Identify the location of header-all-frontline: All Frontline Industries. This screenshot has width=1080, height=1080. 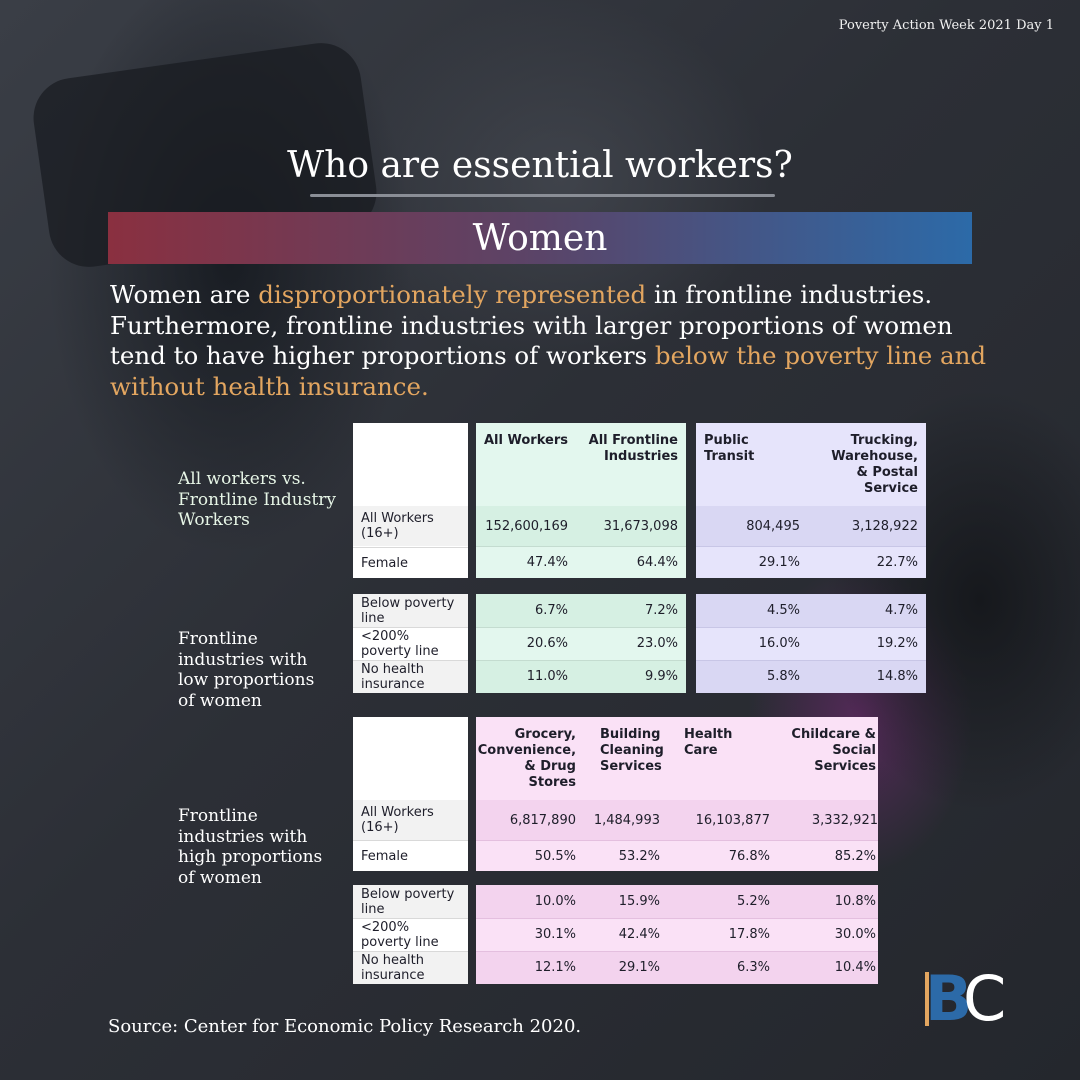
(633, 448).